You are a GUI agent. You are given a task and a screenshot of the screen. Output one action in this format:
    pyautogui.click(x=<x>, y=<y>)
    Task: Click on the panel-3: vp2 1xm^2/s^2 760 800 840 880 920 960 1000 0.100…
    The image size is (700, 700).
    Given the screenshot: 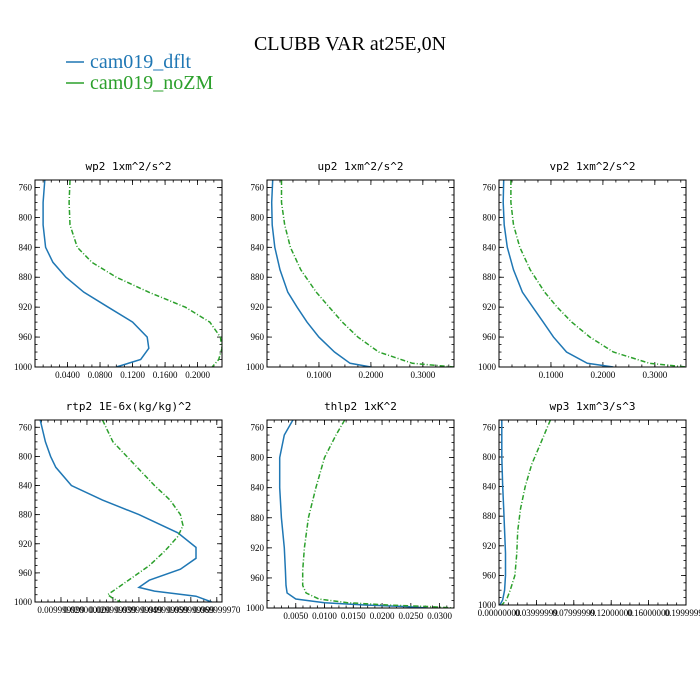 What is the action you would take?
    pyautogui.click(x=582, y=270)
    